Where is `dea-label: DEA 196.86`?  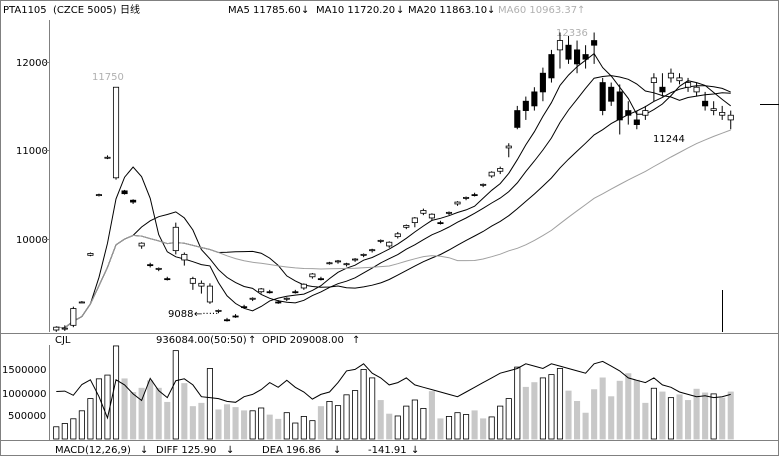 dea-label: DEA 196.86 is located at coordinates (291, 450).